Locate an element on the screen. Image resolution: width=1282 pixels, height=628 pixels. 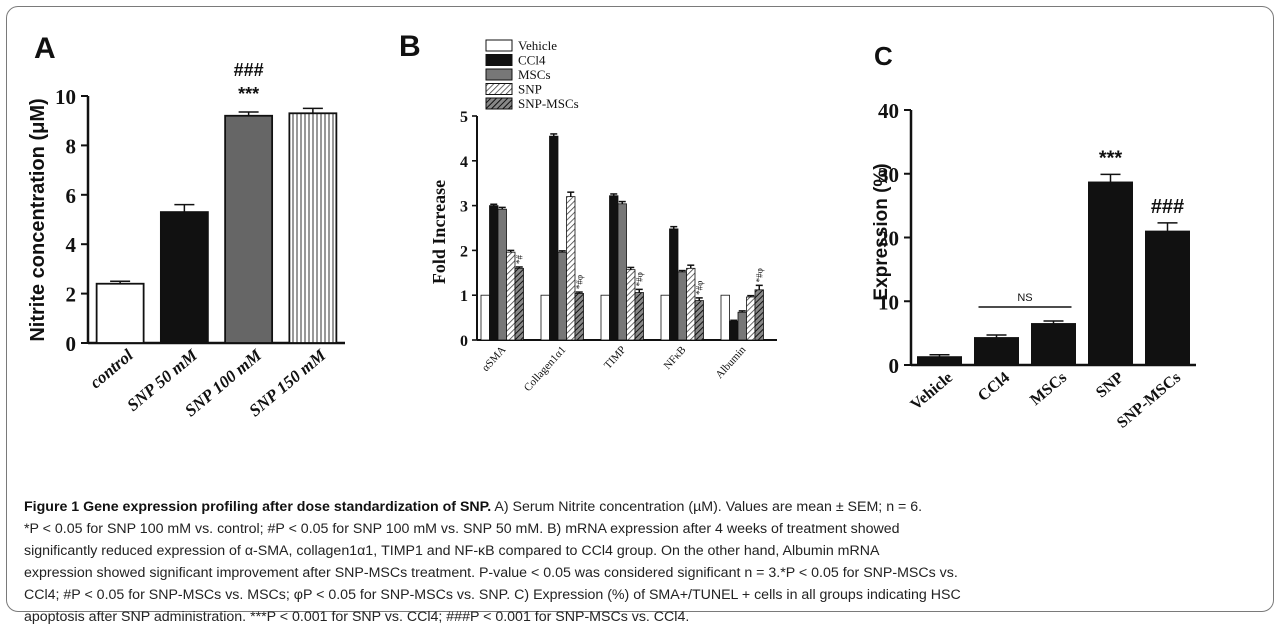
panel-label-b: B is located at coordinates (410, 46).